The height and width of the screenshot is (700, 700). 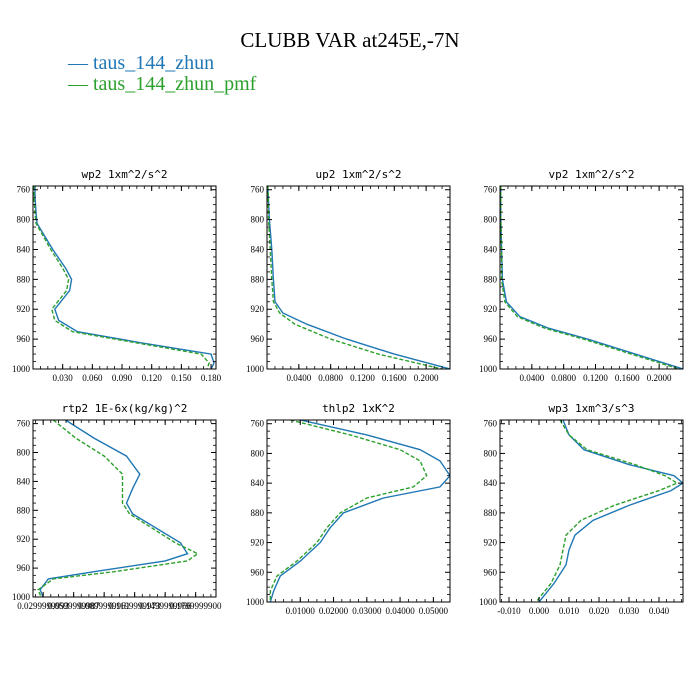 What do you see at coordinates (104, 606) in the screenshot?
I see `x-tick-label: 0.0899999961` at bounding box center [104, 606].